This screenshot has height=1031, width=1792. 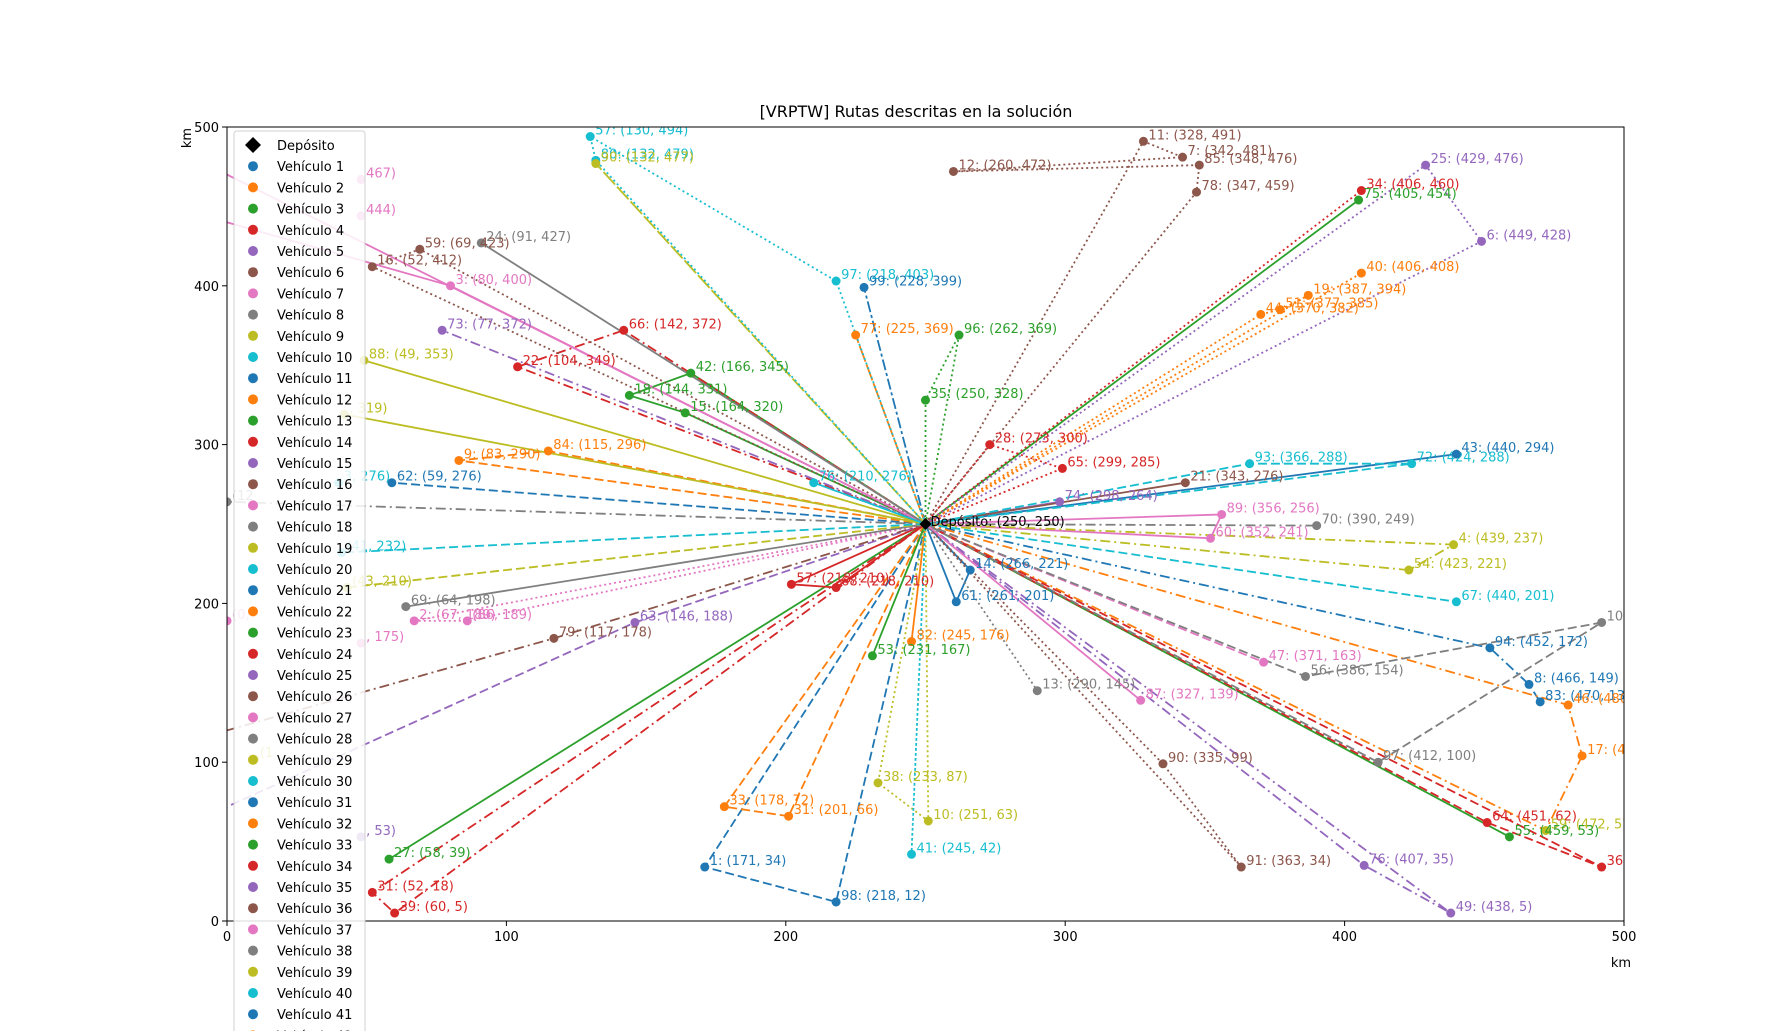 I want to click on customer-label: , 53), so click(x=381, y=831).